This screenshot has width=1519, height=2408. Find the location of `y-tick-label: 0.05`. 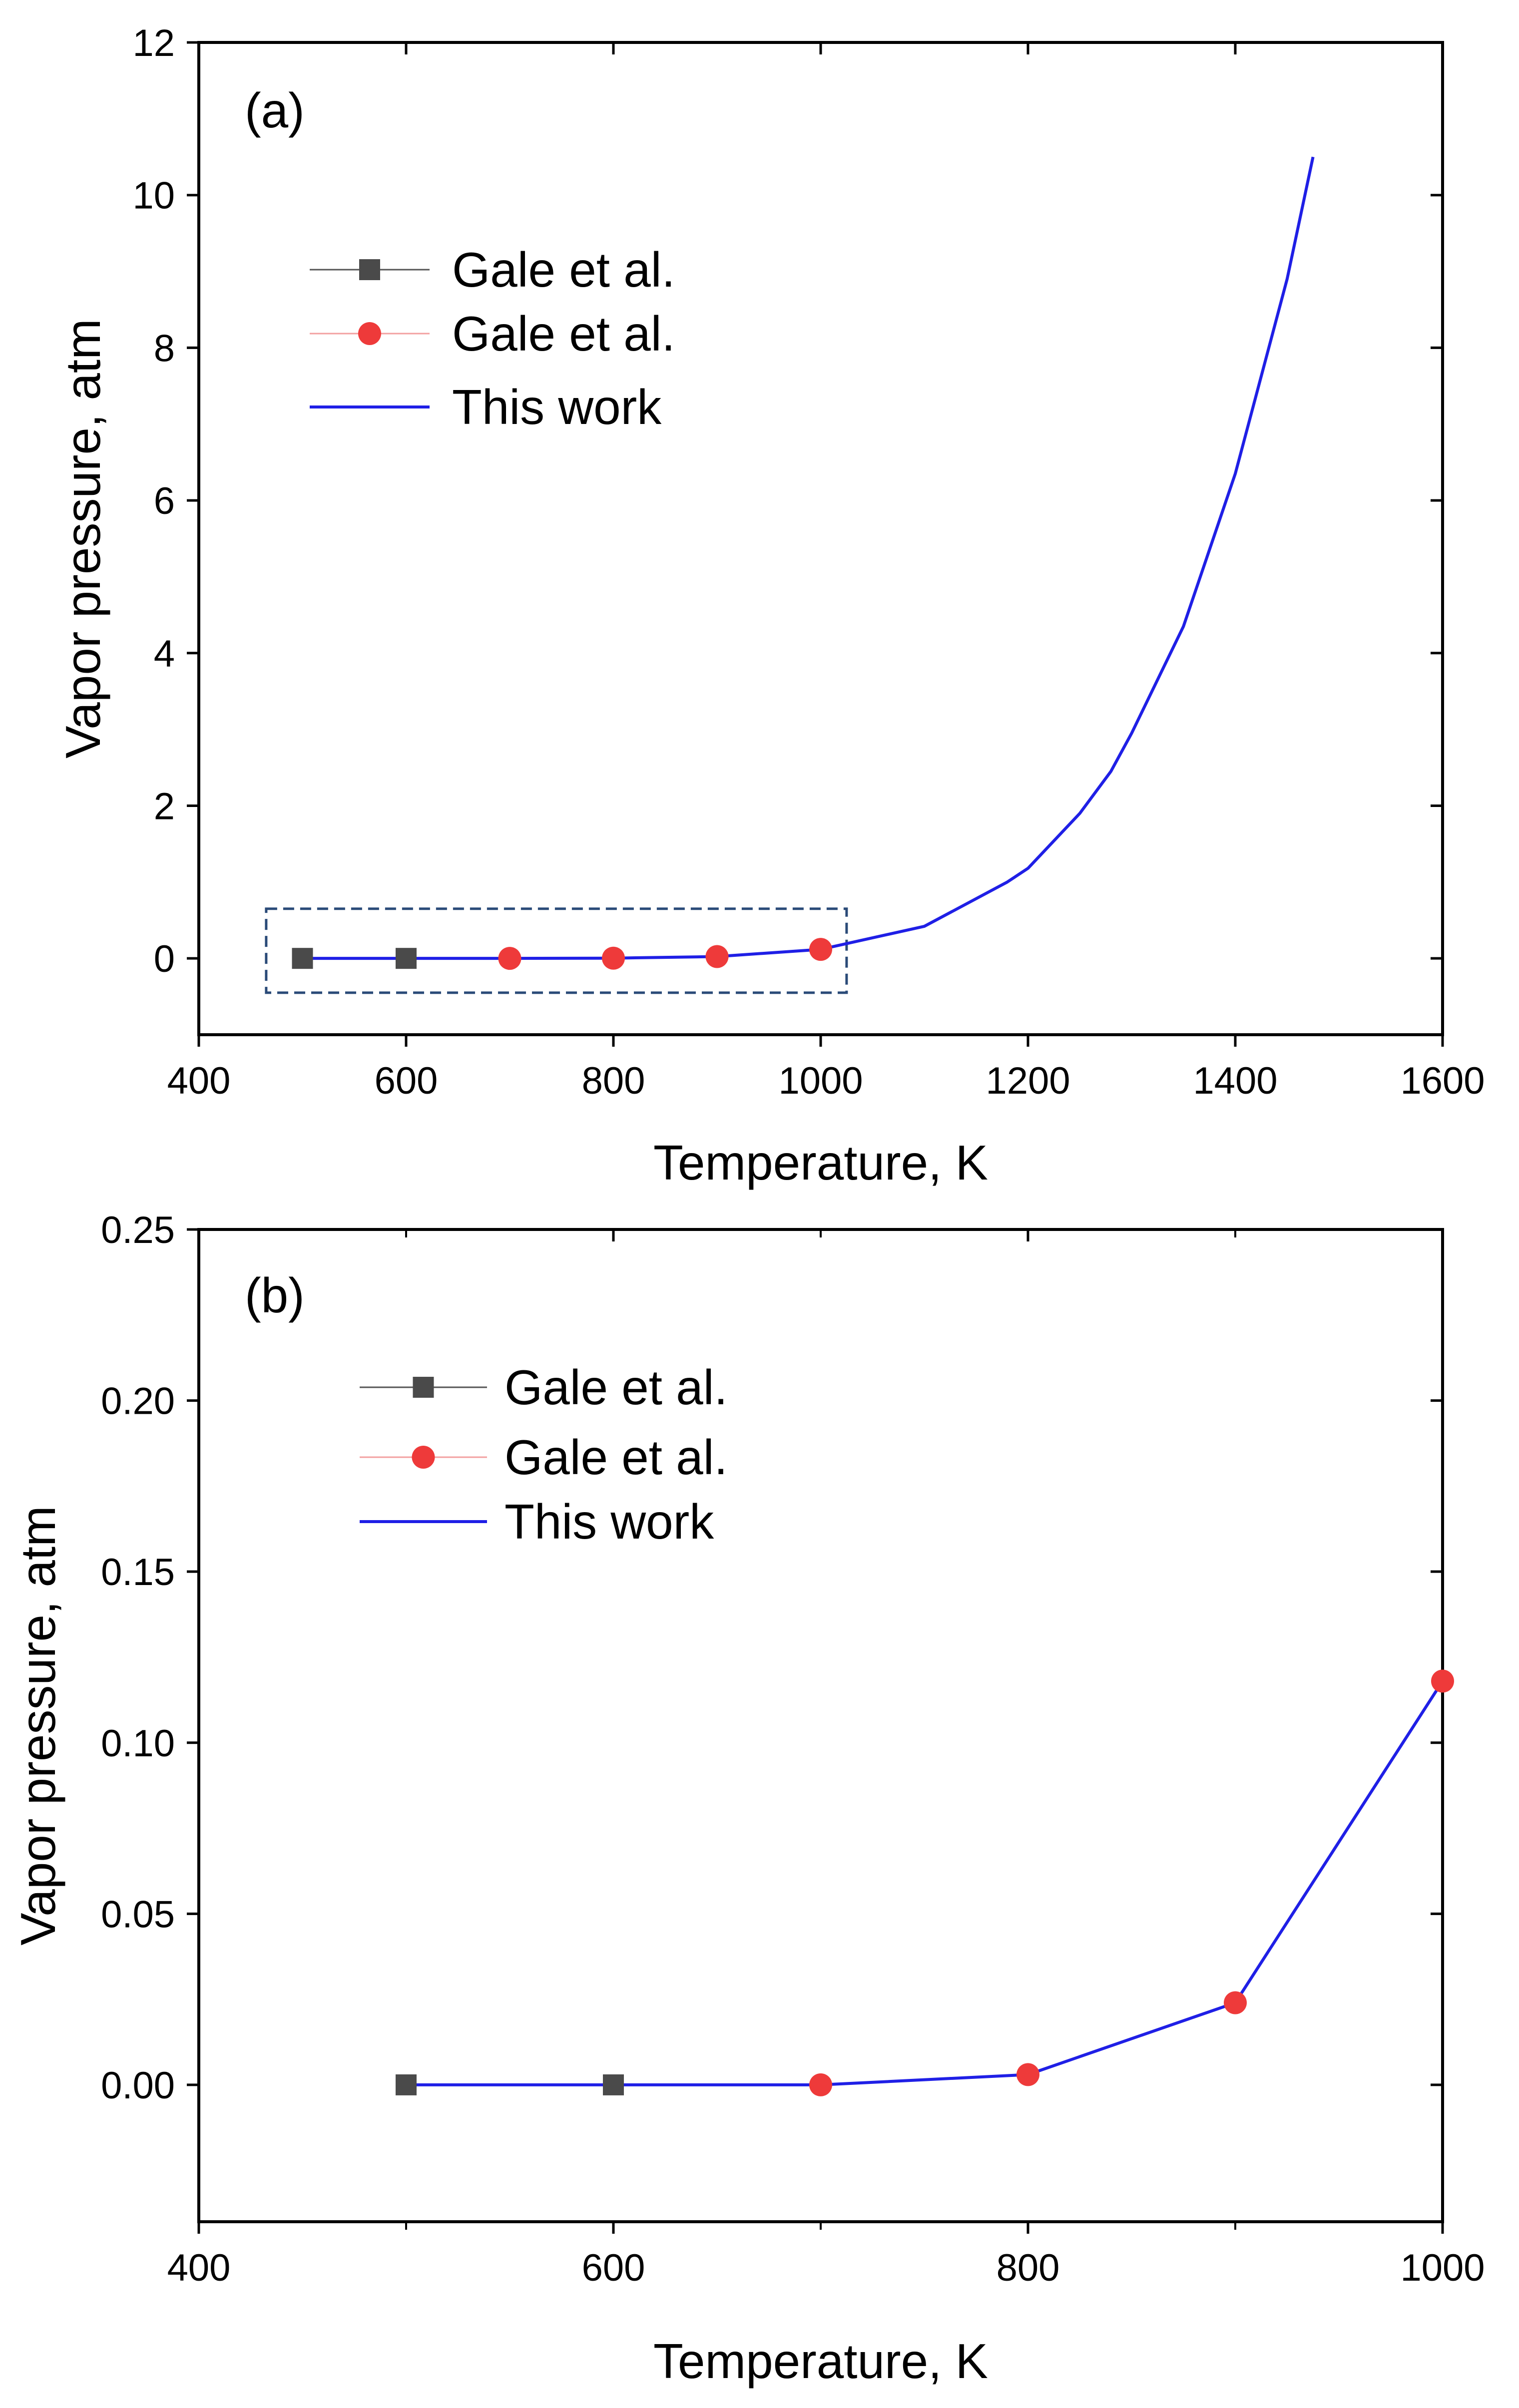

y-tick-label: 0.05 is located at coordinates (138, 1914).